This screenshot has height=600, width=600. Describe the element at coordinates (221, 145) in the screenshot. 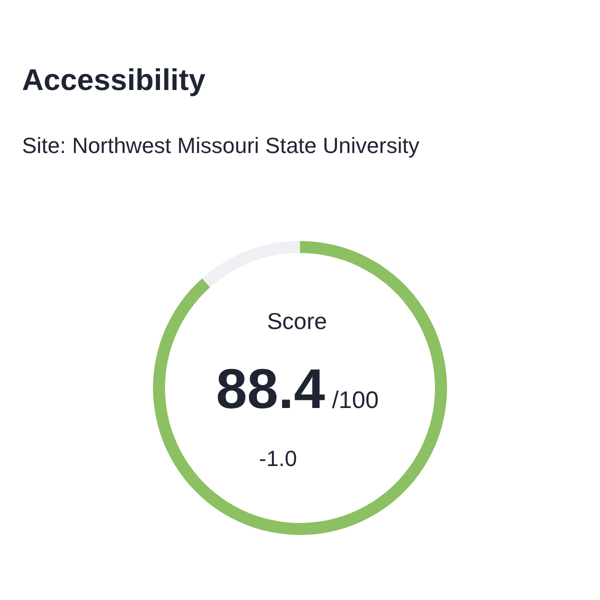

I see `chart-subtitle: Site: Northwest Missouri State University` at that location.